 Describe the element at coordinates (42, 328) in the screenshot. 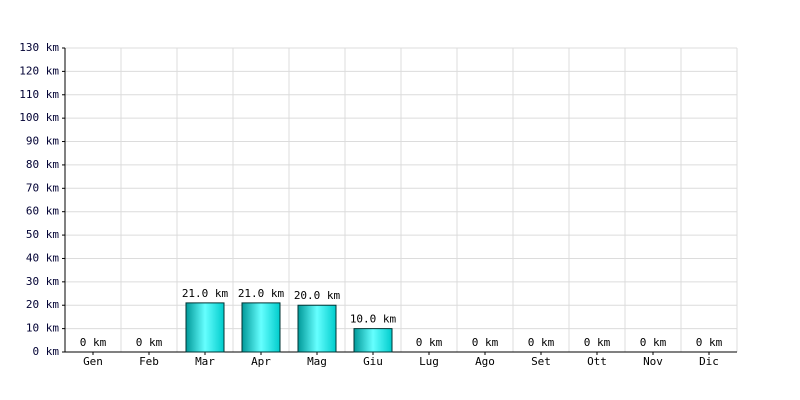

I see `y-tick-label: 10 km` at that location.